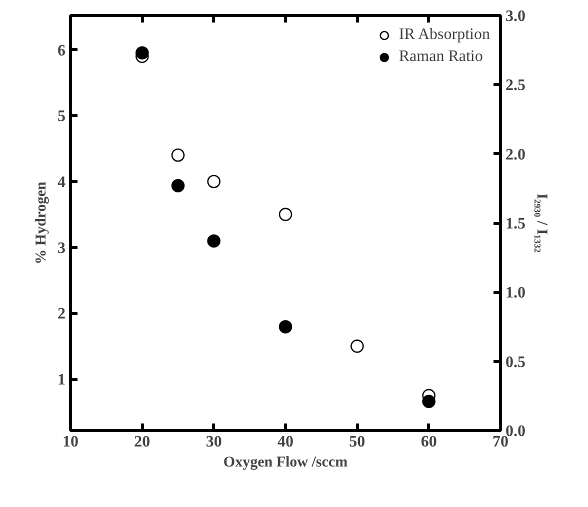 Image resolution: width=588 pixels, height=507 pixels. I want to click on y2-tick-label: 3.0, so click(516, 16).